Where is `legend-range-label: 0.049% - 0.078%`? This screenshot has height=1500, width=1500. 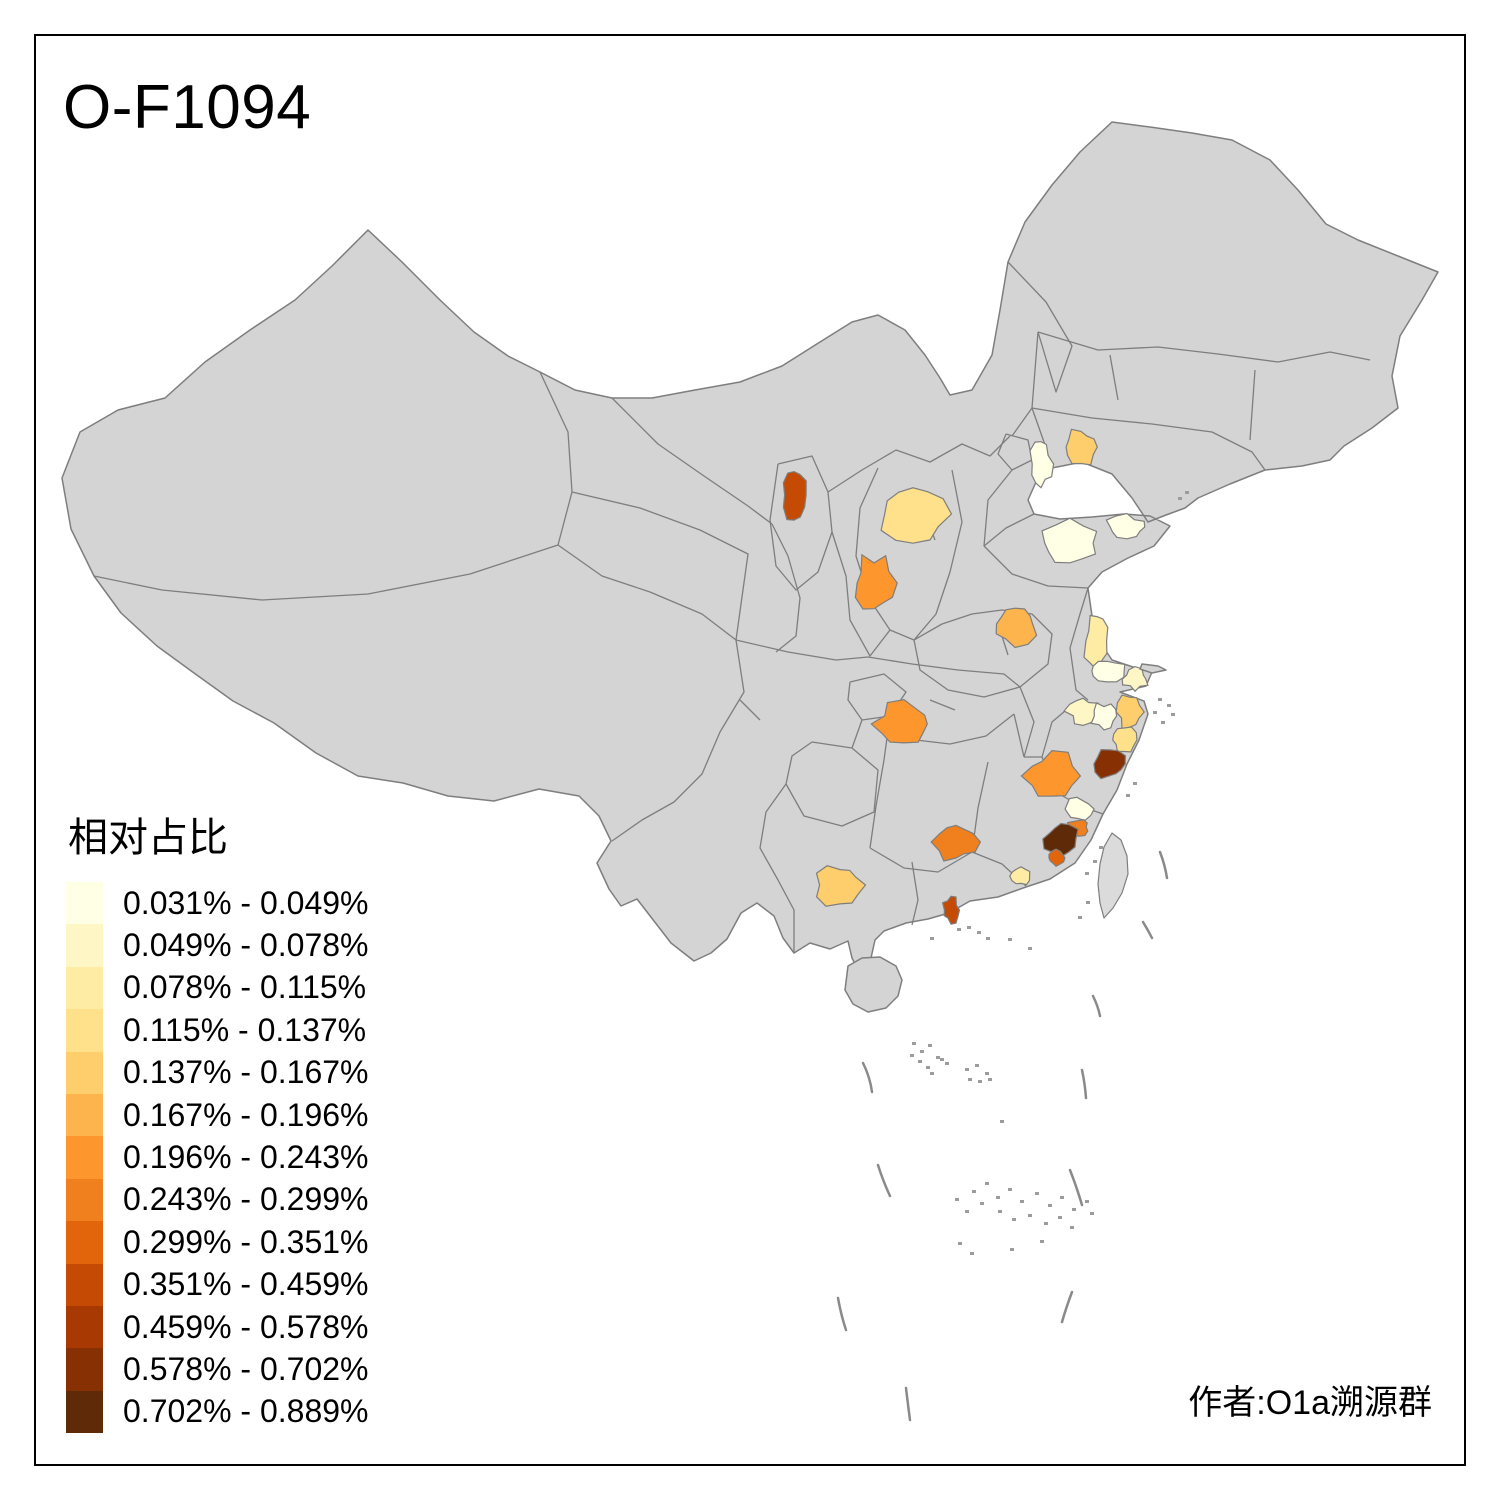 legend-range-label: 0.049% - 0.078% is located at coordinates (246, 945).